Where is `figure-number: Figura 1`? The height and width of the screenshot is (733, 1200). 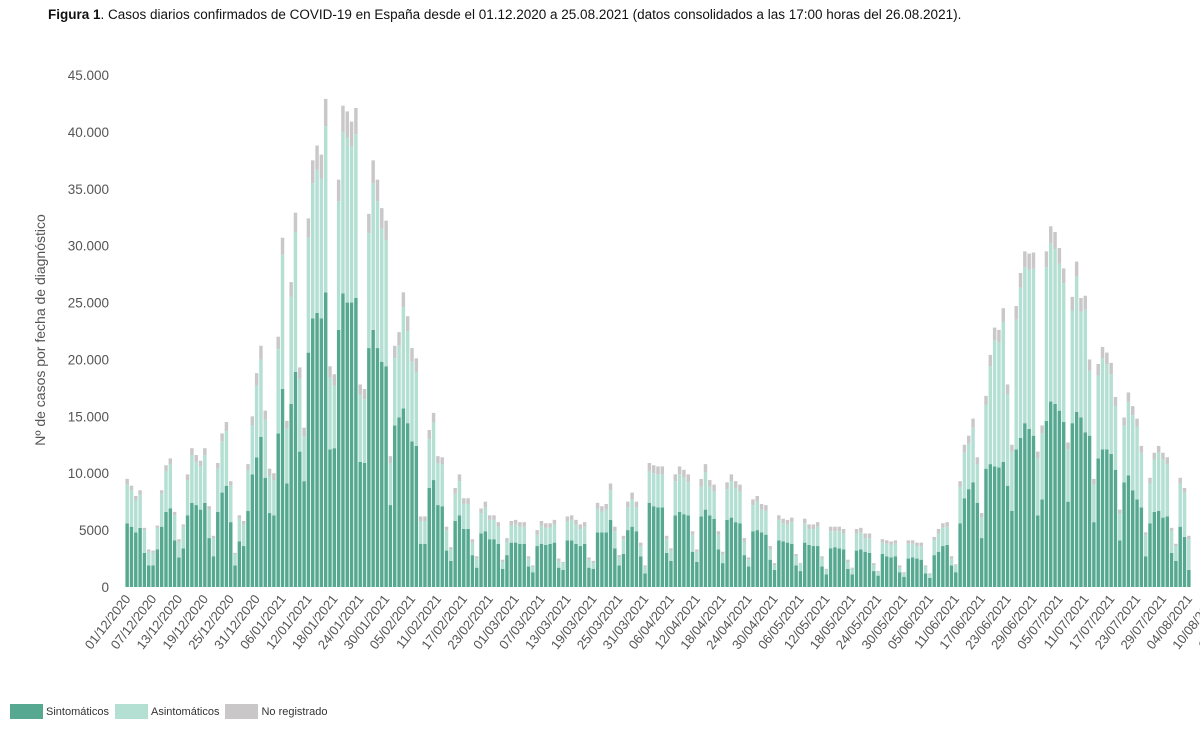 figure-number: Figura 1 is located at coordinates (74, 14).